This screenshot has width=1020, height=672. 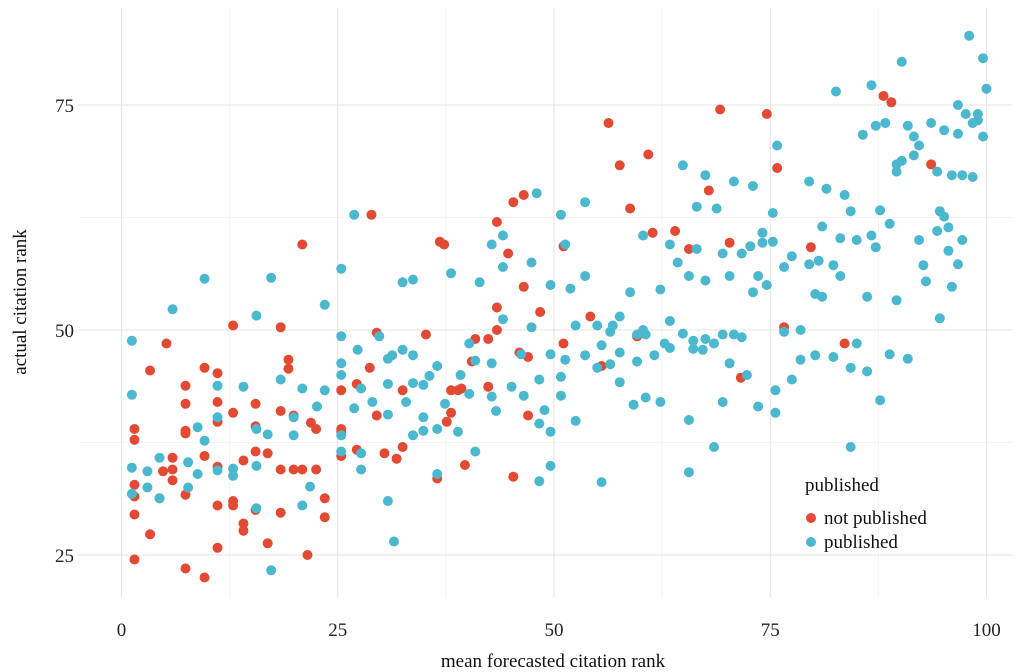 I want to click on x-axis-title: mean forecasted citation rank, so click(x=553, y=661).